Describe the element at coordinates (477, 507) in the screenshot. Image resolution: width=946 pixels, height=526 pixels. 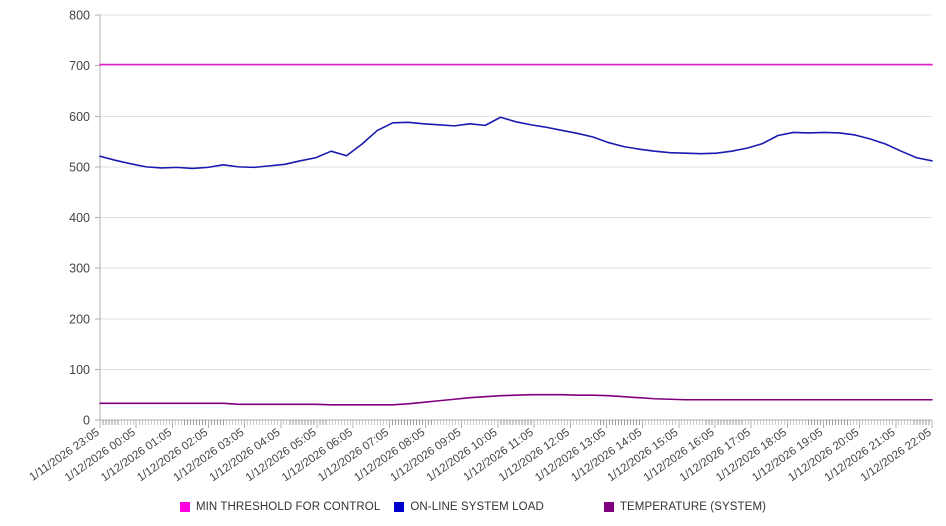
I see `legend-label-system-load: ON-LINE SYSTEM LOAD` at that location.